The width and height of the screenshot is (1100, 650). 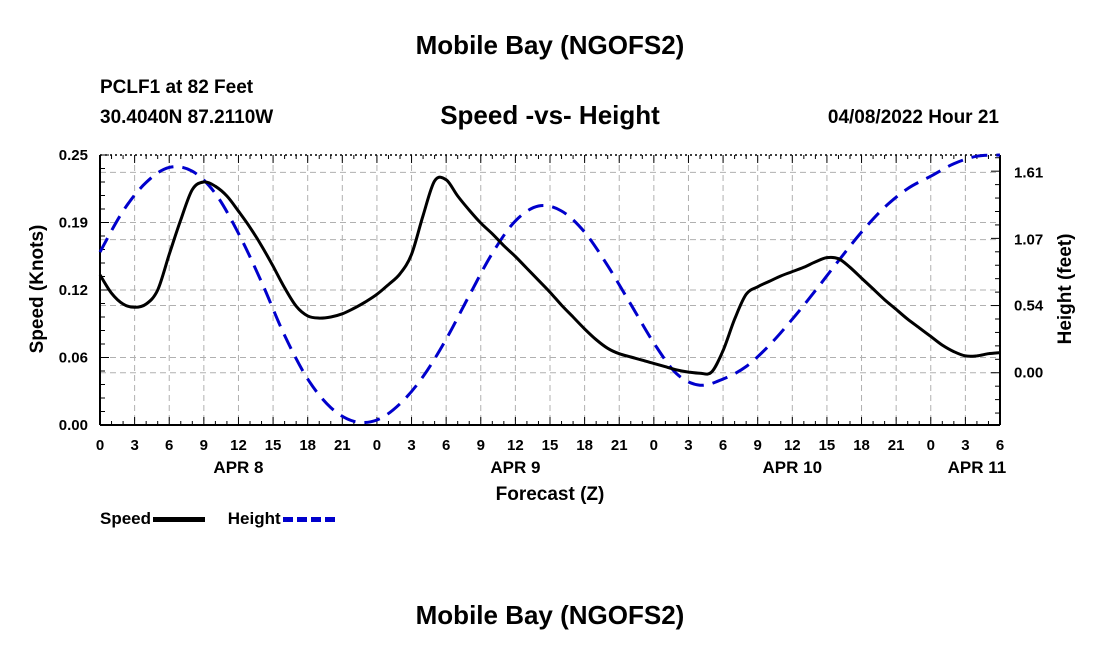 What do you see at coordinates (1028, 373) in the screenshot?
I see `y-right-tick-label: 0.00` at bounding box center [1028, 373].